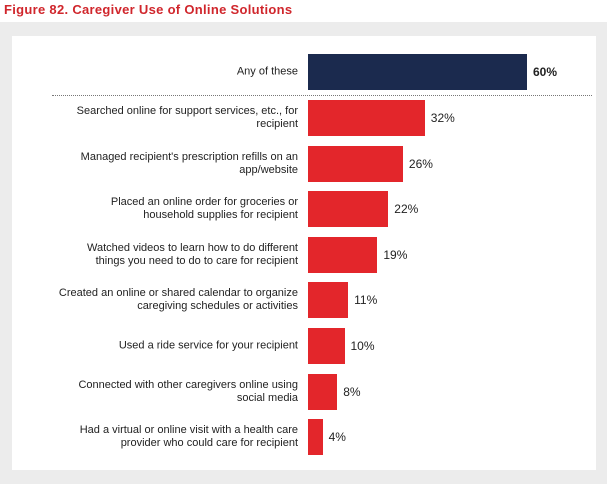 This screenshot has width=607, height=484. What do you see at coordinates (337, 437) in the screenshot?
I see `value-label: 4%` at bounding box center [337, 437].